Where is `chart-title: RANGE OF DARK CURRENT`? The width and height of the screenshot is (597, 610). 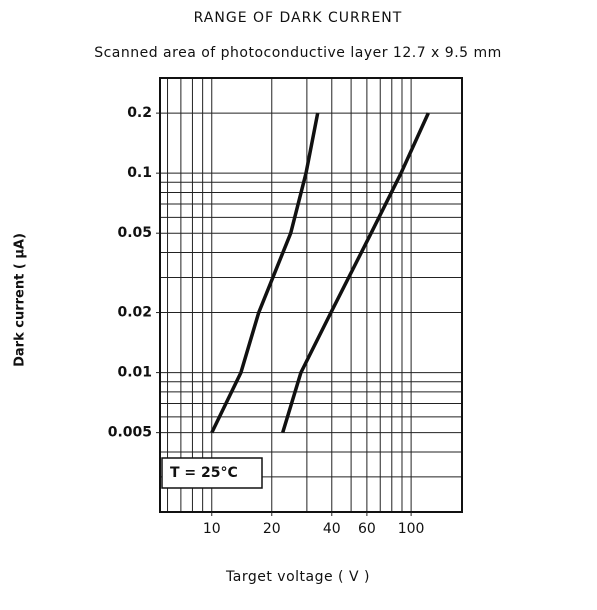
chart-title: RANGE OF DARK CURRENT is located at coordinates (298, 18).